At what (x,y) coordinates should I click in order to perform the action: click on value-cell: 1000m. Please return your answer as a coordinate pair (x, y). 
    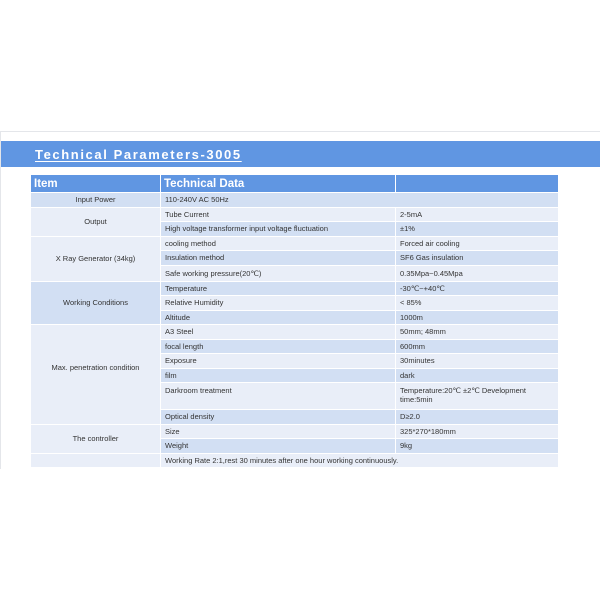
    Looking at the image, I should click on (477, 317).